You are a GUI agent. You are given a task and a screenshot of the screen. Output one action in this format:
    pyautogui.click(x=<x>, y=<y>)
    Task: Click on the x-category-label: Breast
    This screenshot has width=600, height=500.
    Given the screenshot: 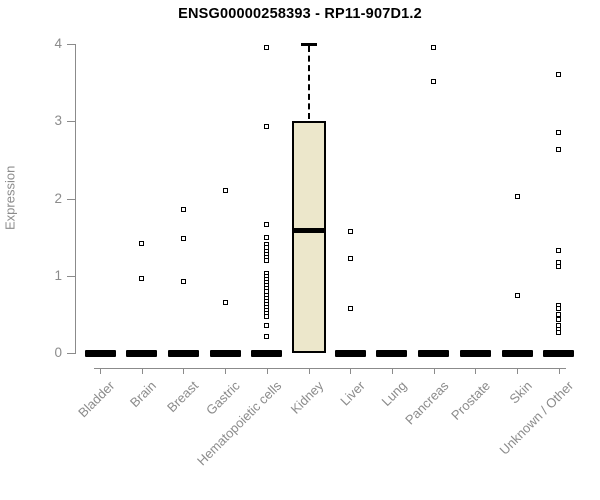 What is the action you would take?
    pyautogui.click(x=182, y=397)
    